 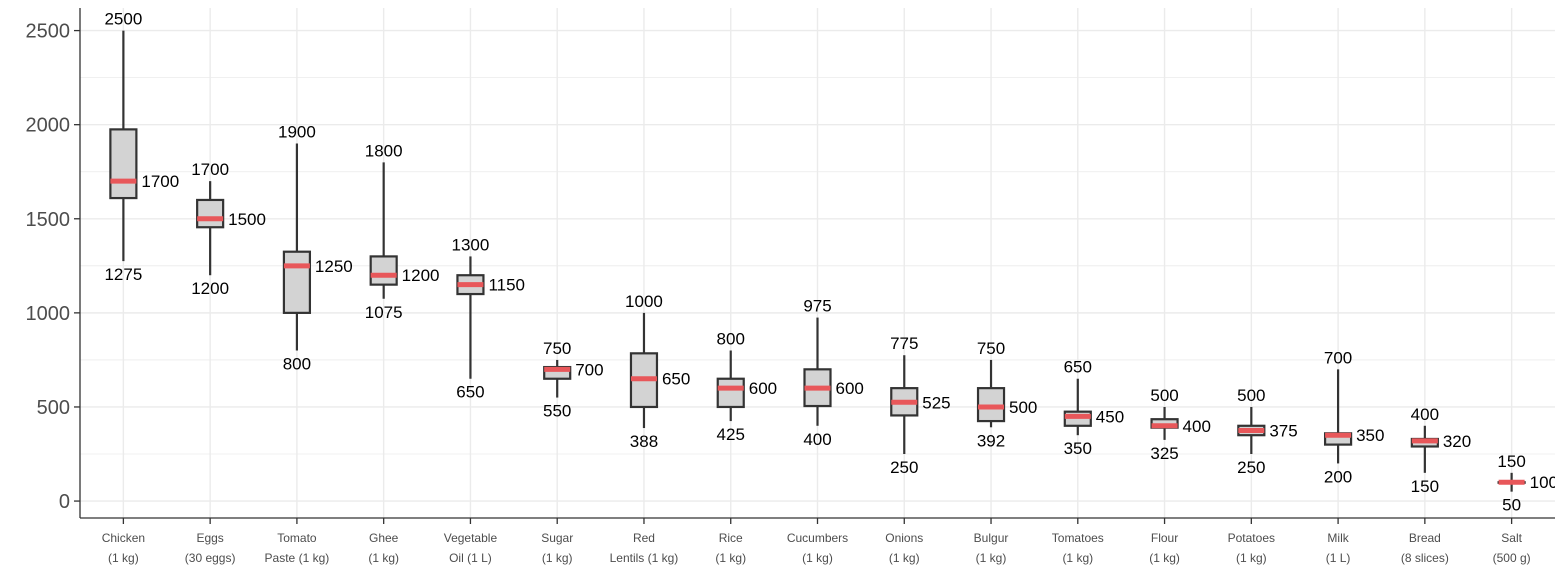 I want to click on x-tick-label-line2: Oil (1 L), so click(x=470, y=558).